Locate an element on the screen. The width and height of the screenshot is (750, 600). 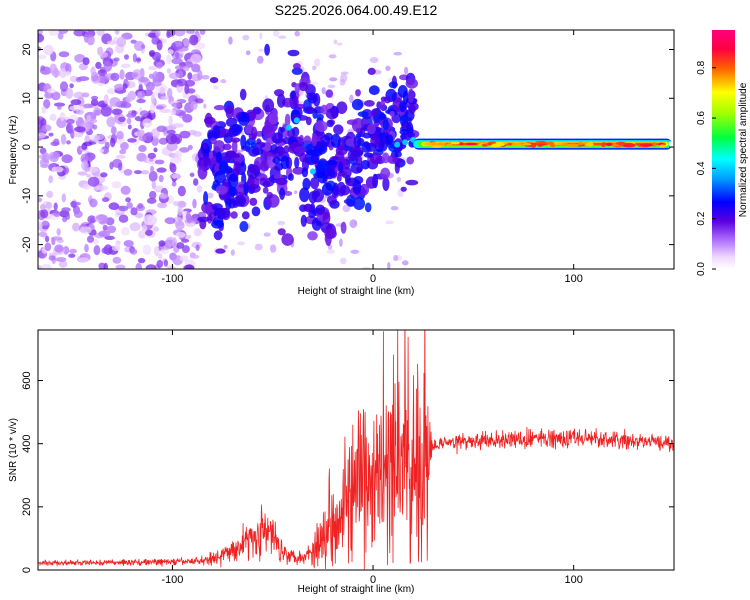
colorbar-tick-label: 0.6 is located at coordinates (701, 118).